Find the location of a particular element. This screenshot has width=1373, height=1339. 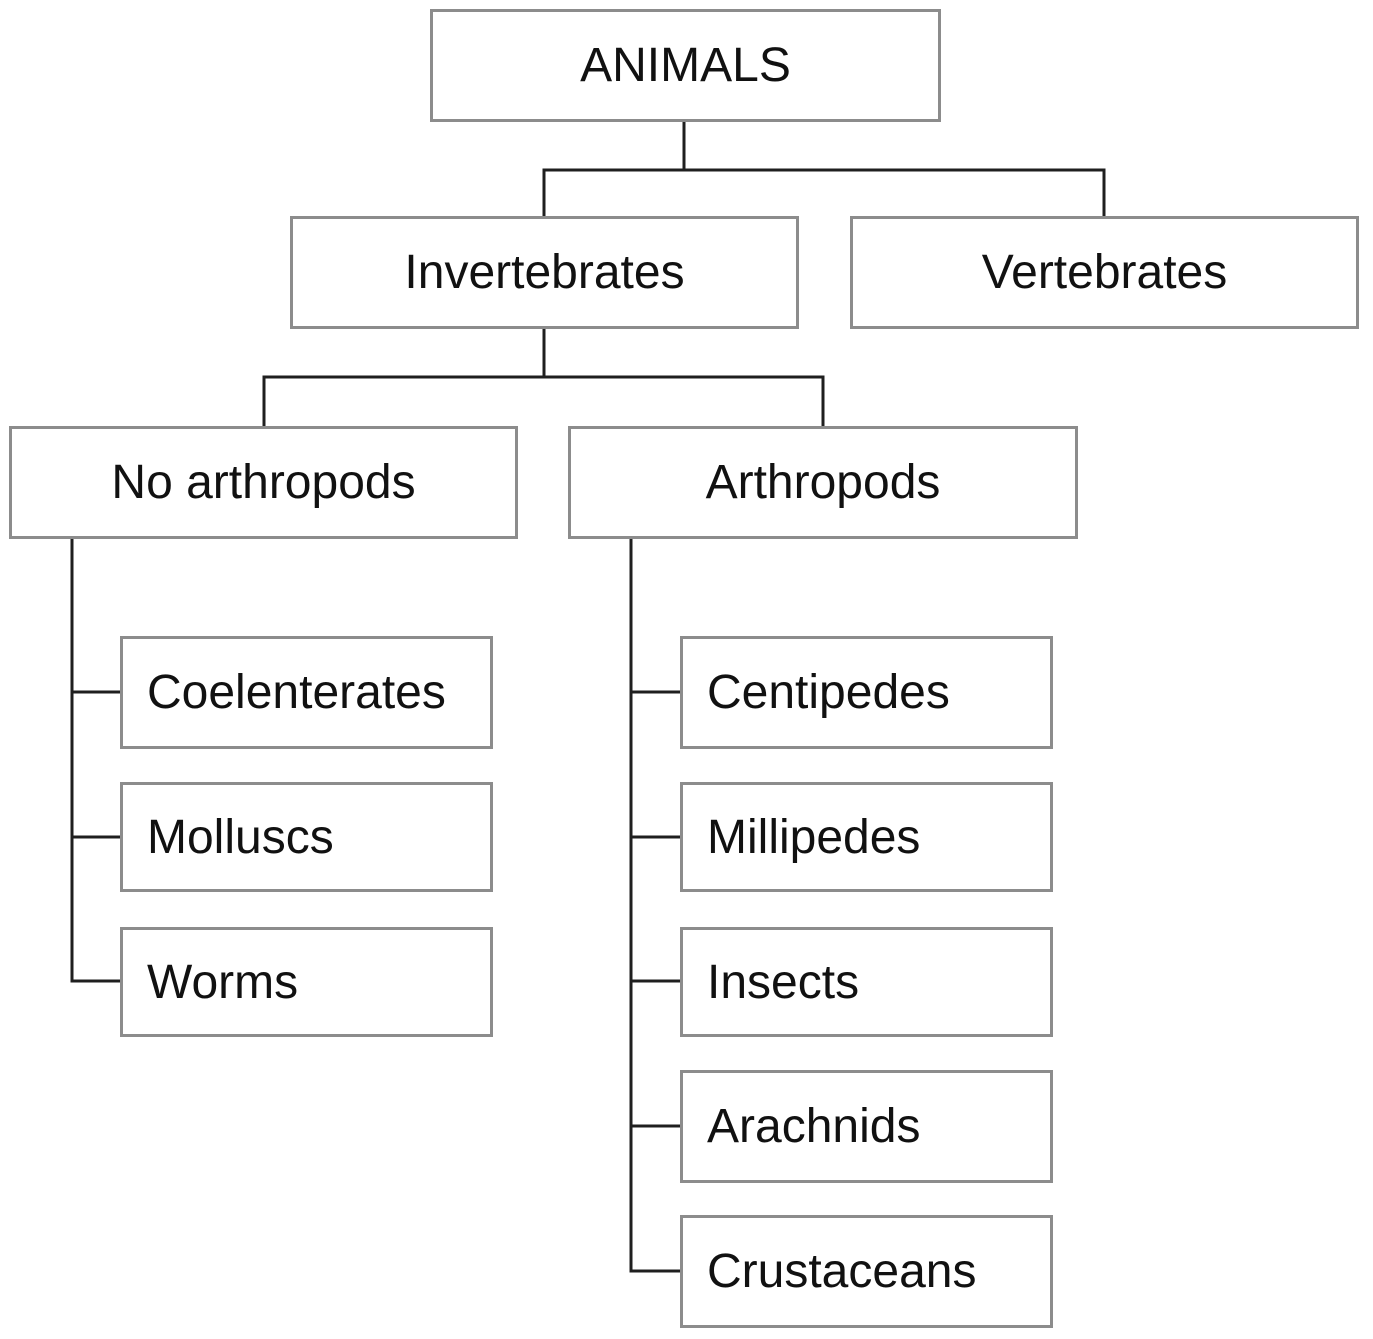

node-insects-label: Insects is located at coordinates (783, 982).